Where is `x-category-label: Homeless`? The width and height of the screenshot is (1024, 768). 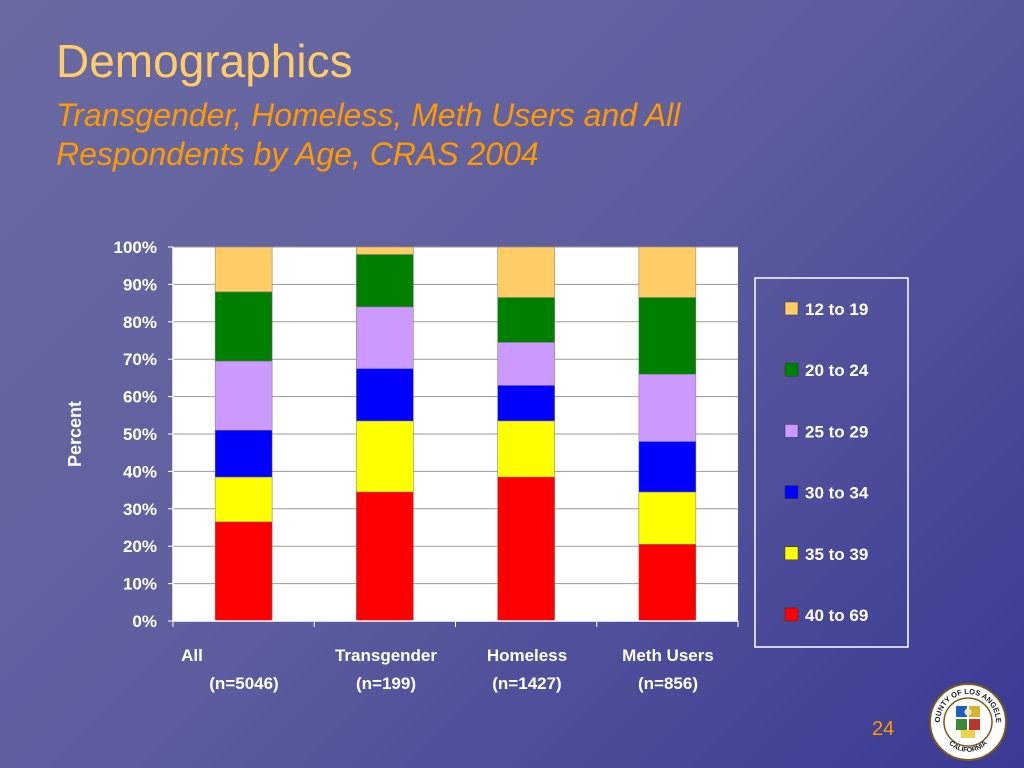 x-category-label: Homeless is located at coordinates (527, 655).